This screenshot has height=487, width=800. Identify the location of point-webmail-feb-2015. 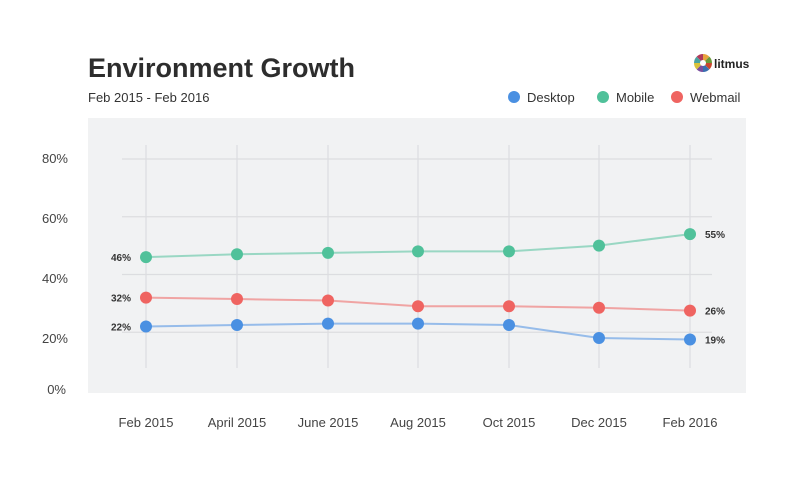
(146, 297).